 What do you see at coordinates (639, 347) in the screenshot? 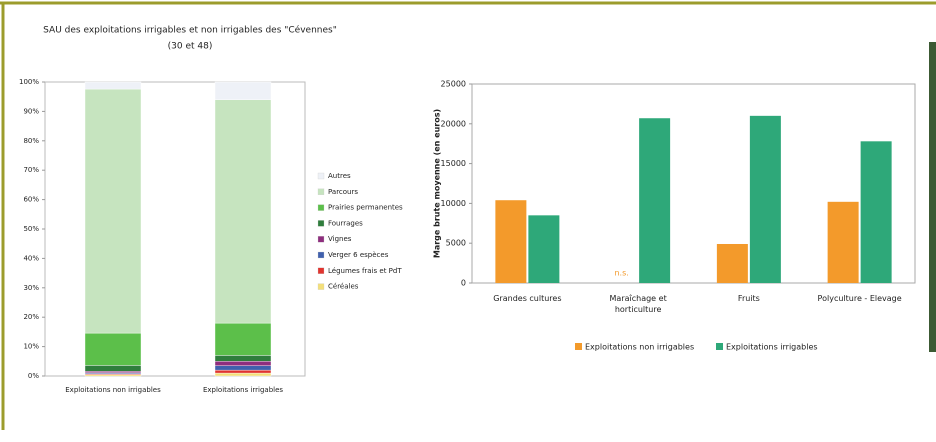
I see `legend-label: Exploitations non irrigables` at bounding box center [639, 347].